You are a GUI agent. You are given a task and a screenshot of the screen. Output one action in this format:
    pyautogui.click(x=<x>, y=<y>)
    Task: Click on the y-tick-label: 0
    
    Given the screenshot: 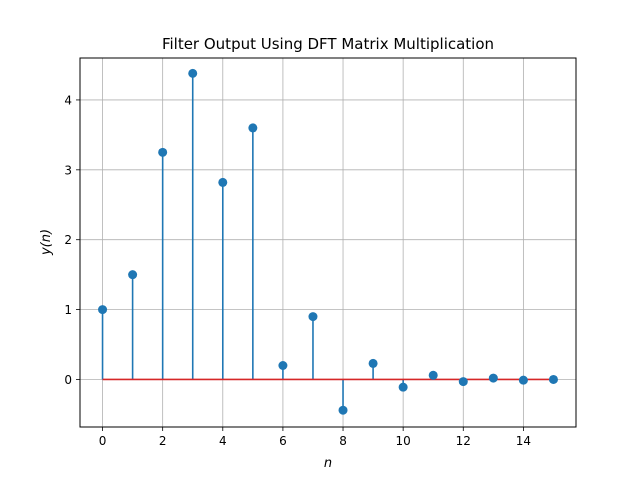 What is the action you would take?
    pyautogui.click(x=68, y=380)
    